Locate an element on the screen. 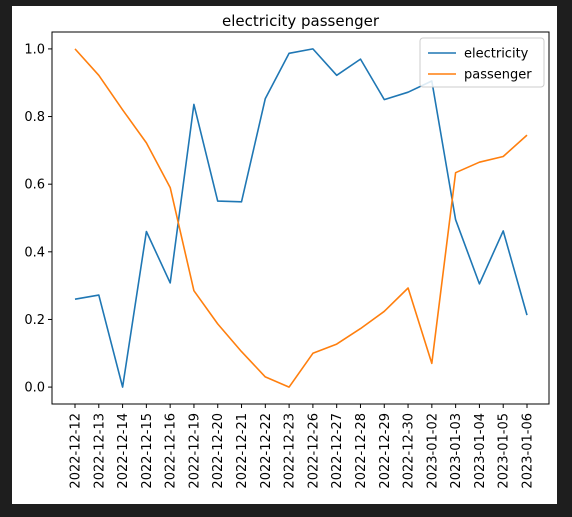 The height and width of the screenshot is (517, 572). y-tick-label: 0.0 is located at coordinates (34, 388).